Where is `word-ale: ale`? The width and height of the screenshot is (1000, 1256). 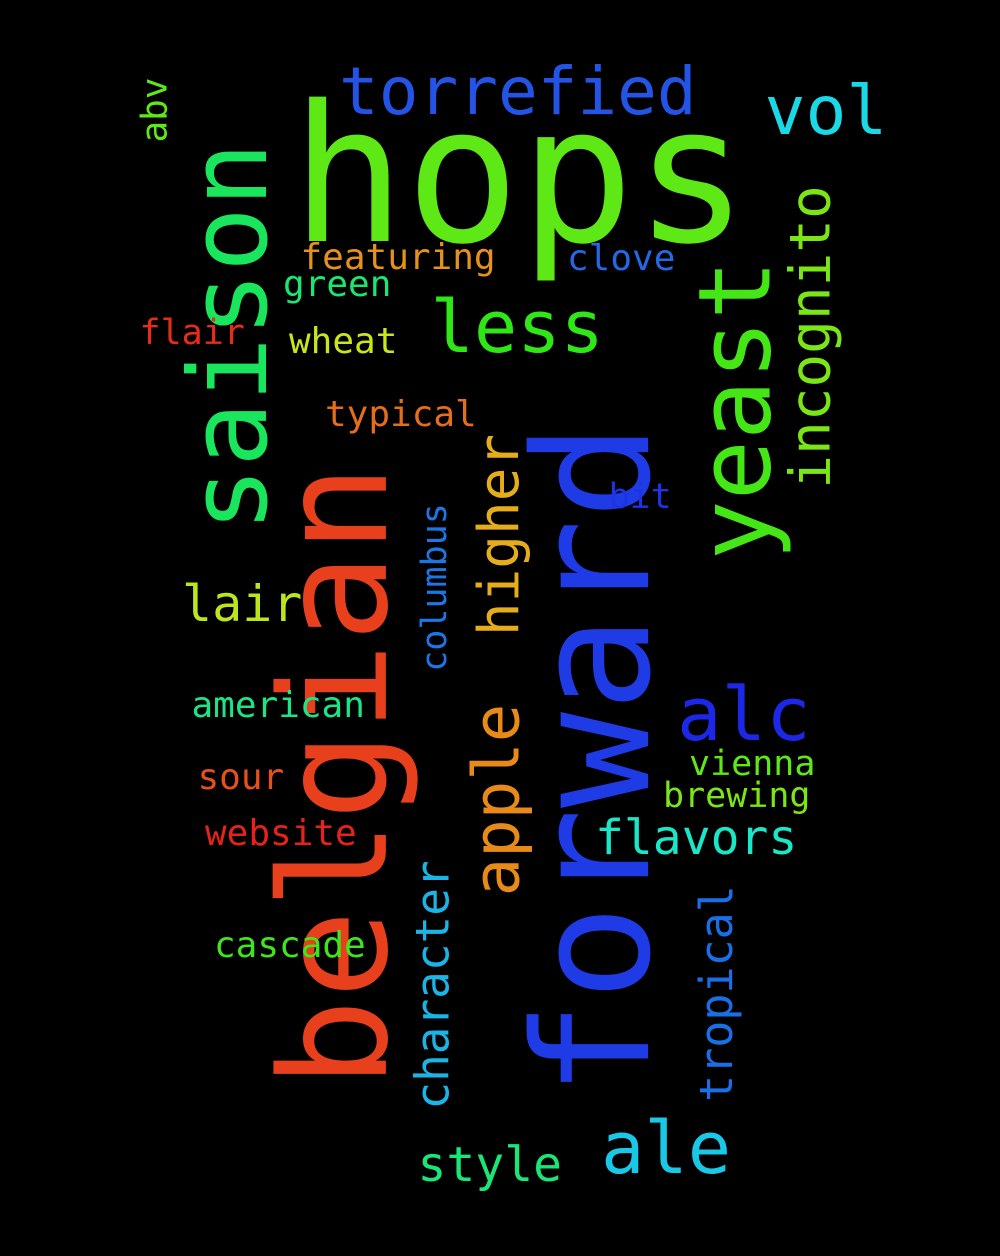 word-ale: ale is located at coordinates (666, 1148).